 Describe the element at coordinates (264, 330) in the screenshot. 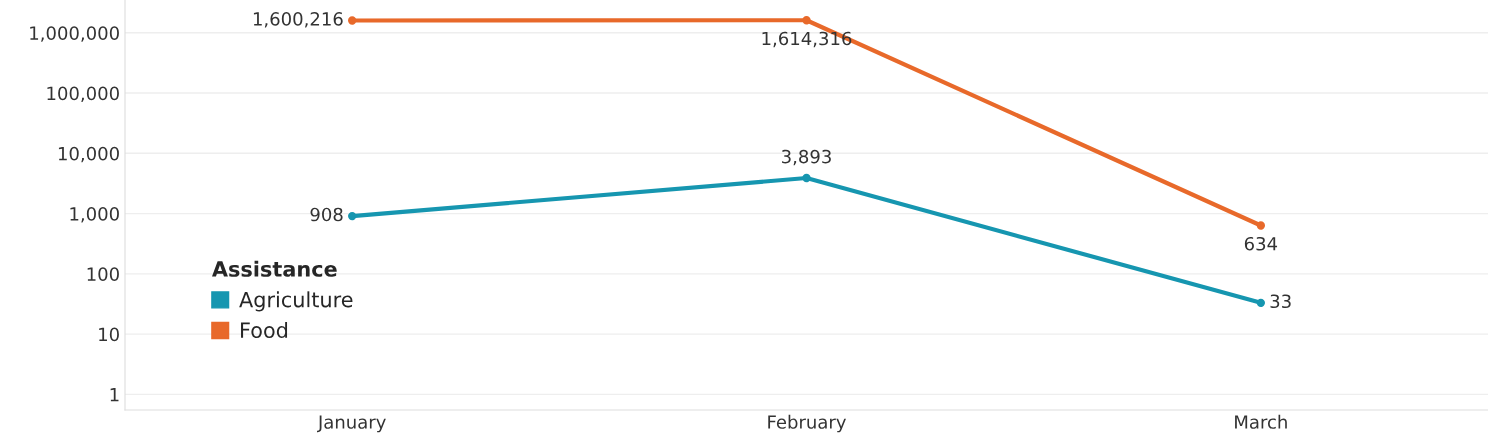

I see `legend-label: Food` at that location.